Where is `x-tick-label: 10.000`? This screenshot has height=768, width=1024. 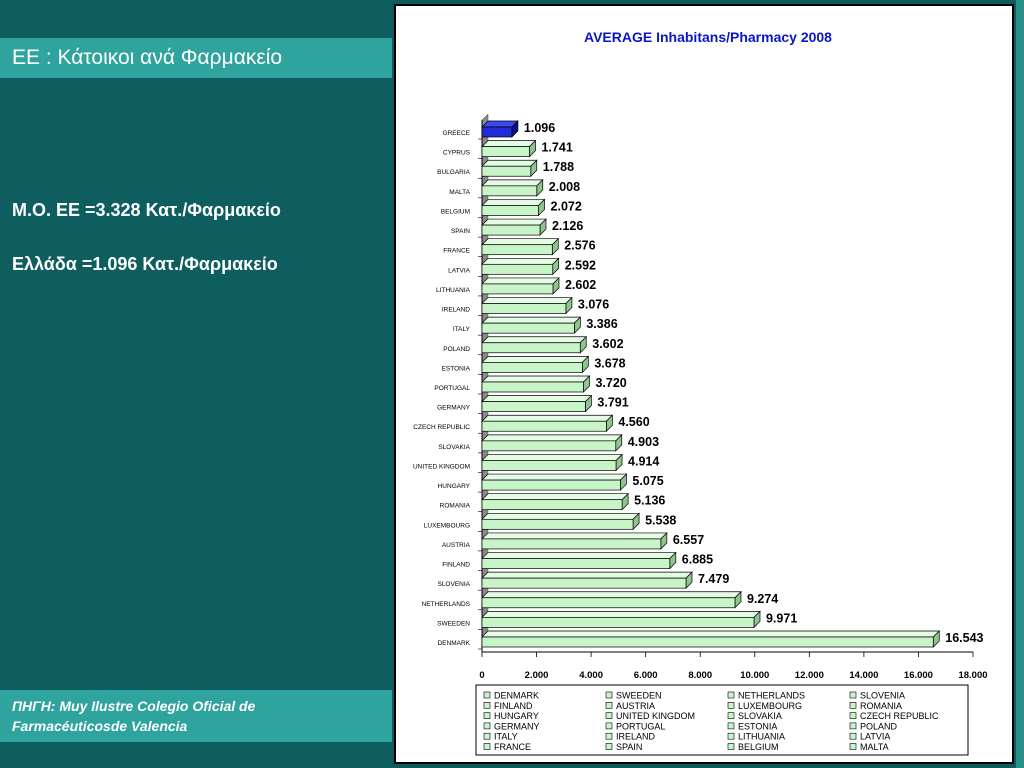
x-tick-label: 10.000 is located at coordinates (754, 675).